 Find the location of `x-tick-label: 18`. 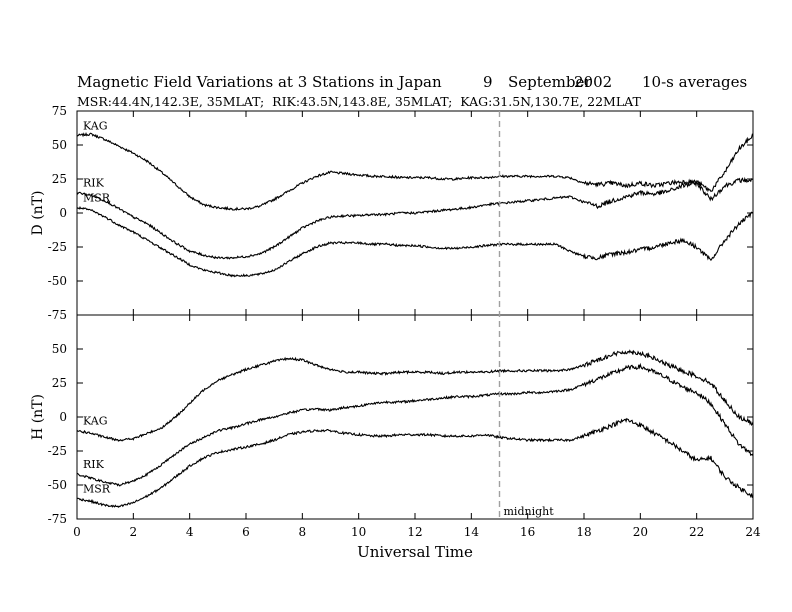

x-tick-label: 18 is located at coordinates (583, 532).